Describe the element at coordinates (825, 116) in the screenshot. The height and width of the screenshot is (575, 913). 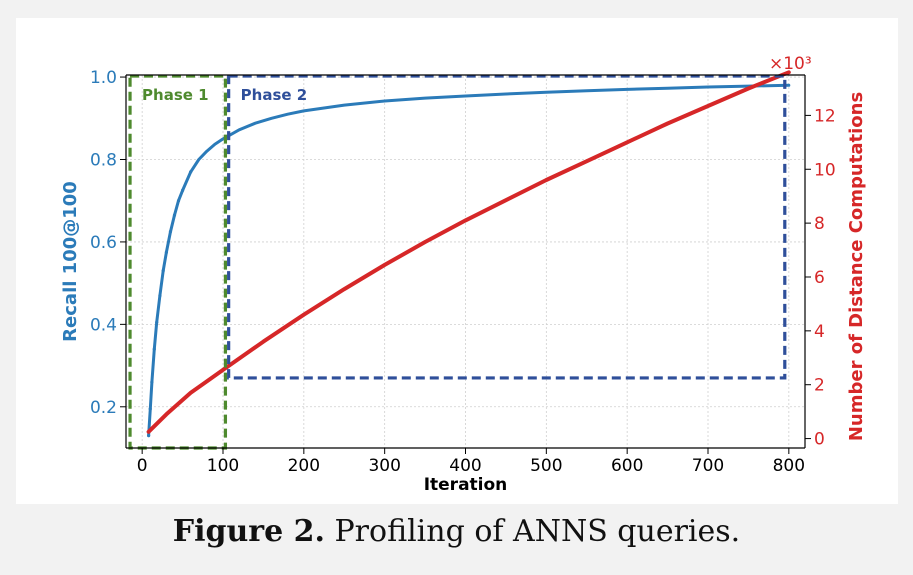
I see `y-right-tick-label: 12` at that location.